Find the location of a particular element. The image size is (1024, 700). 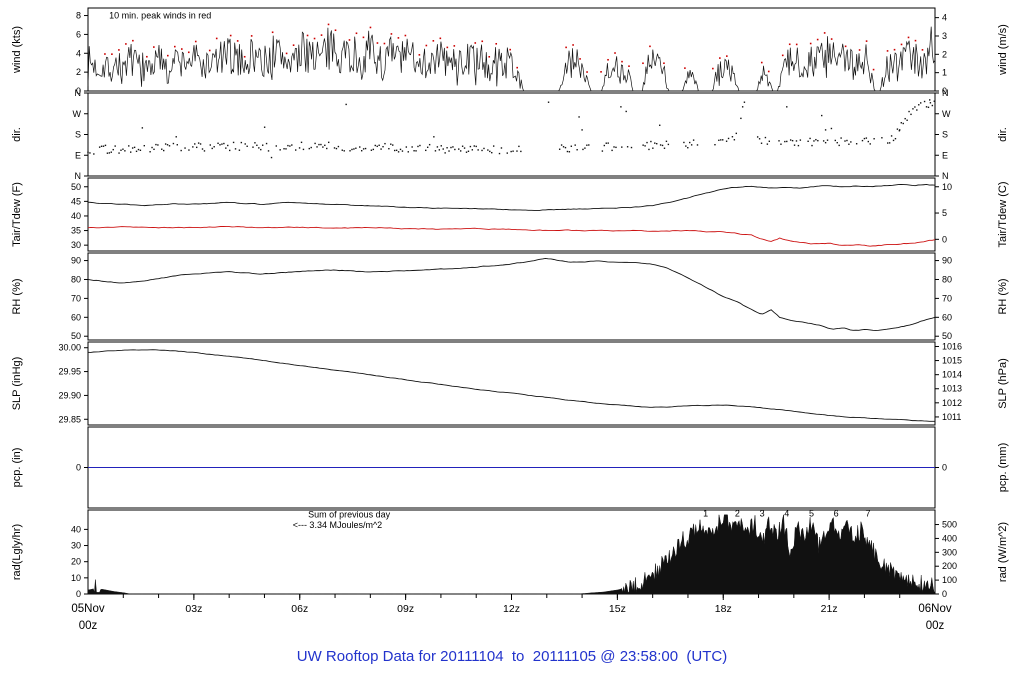

svg-text: 29.90 is located at coordinates (69, 395).